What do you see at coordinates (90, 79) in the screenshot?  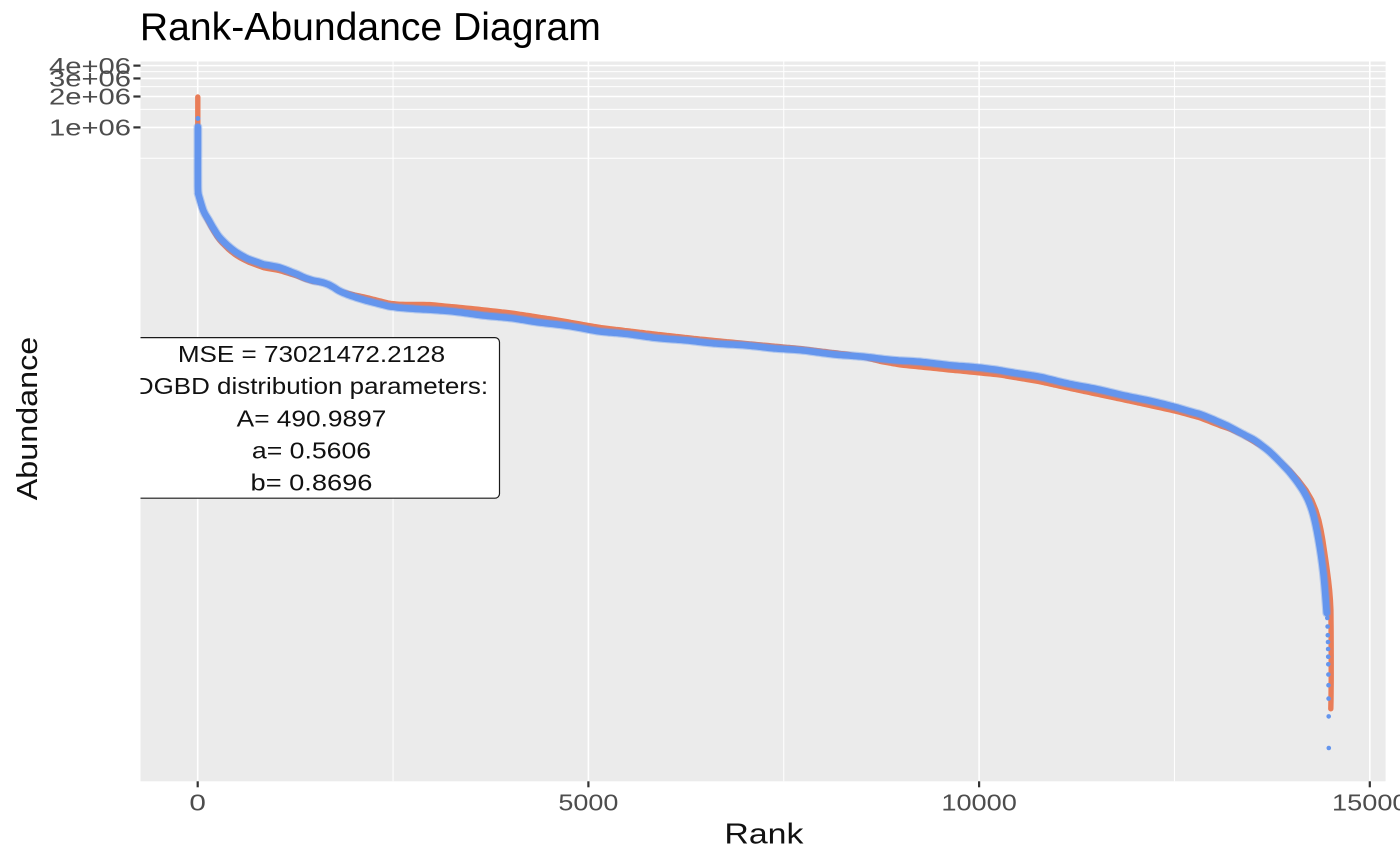 I see `svg-text: 3e+06` at bounding box center [90, 79].